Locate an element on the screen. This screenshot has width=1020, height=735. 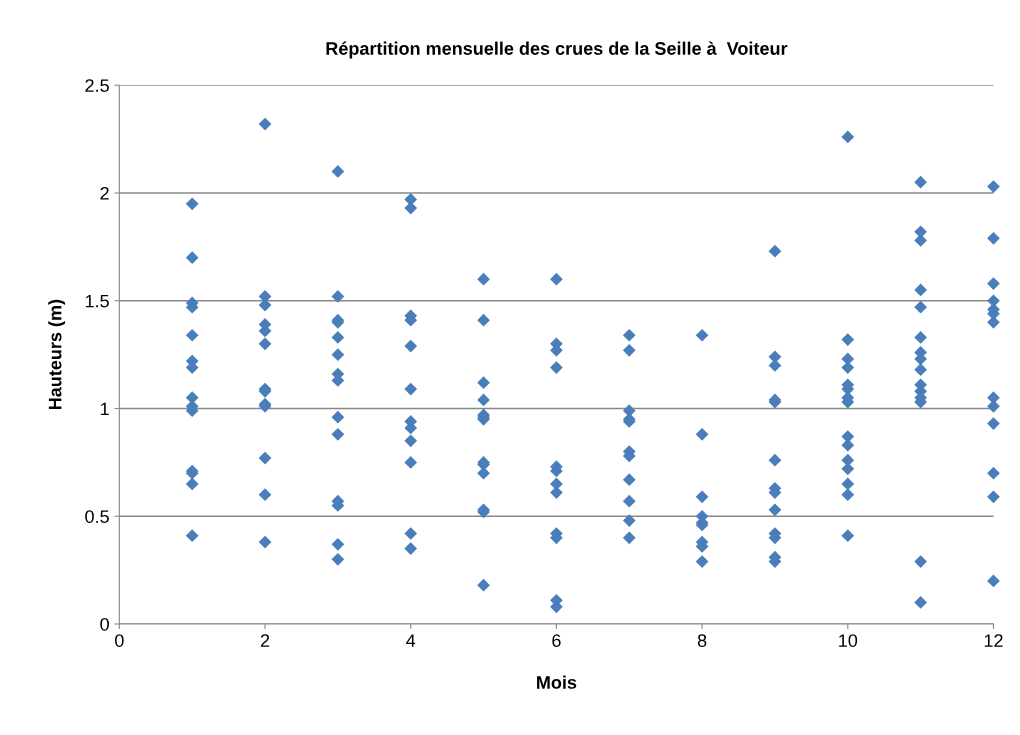
y-tick-label: 2.5 is located at coordinates (97, 85).